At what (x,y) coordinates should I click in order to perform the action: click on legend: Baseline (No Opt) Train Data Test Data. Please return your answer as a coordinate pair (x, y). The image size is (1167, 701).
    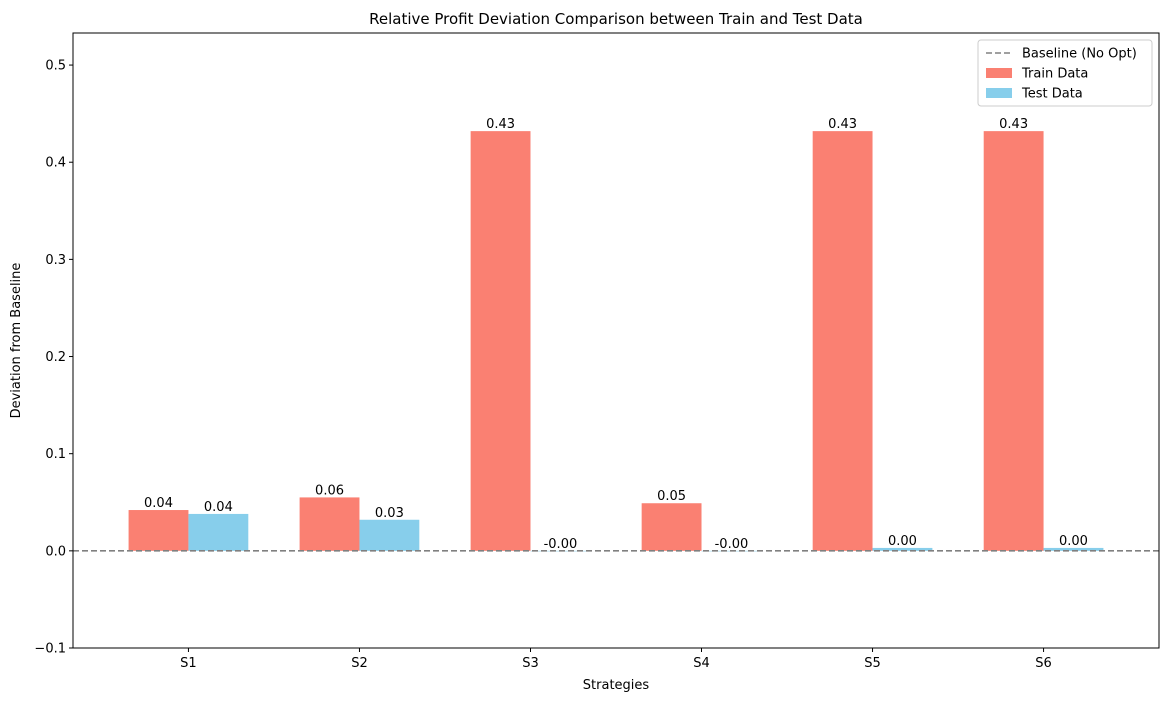
    Looking at the image, I should click on (1065, 73).